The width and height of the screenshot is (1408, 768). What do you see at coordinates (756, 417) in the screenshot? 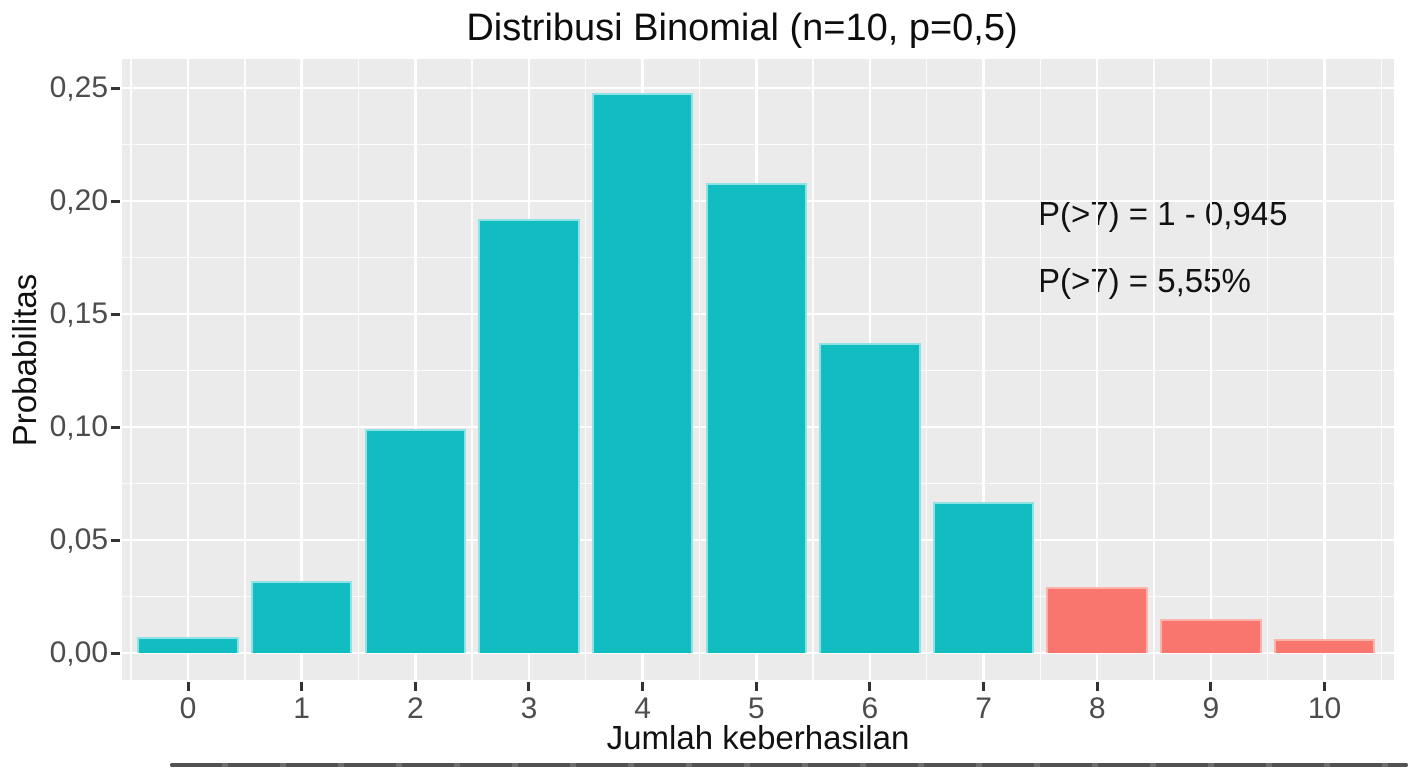
I see `bar-x5` at bounding box center [756, 417].